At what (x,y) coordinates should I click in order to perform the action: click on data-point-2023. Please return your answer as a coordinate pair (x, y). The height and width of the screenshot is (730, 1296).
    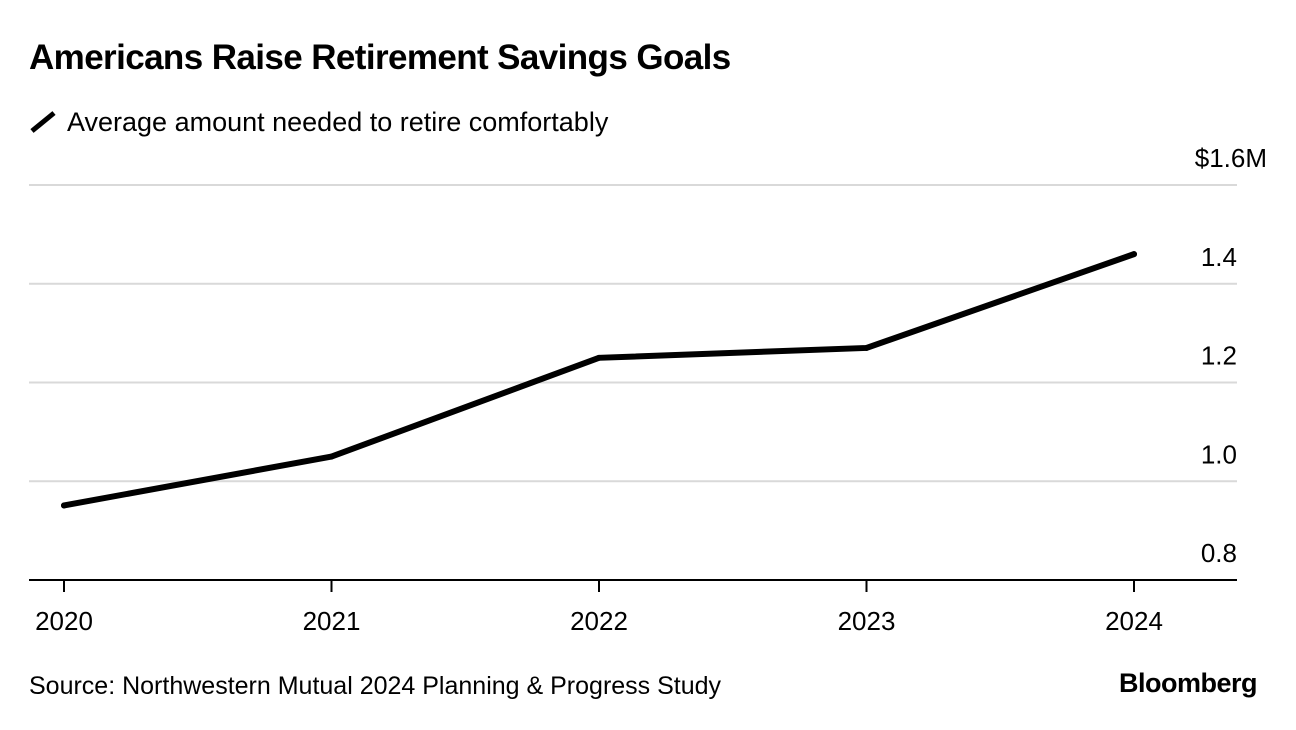
    Looking at the image, I should click on (866, 347).